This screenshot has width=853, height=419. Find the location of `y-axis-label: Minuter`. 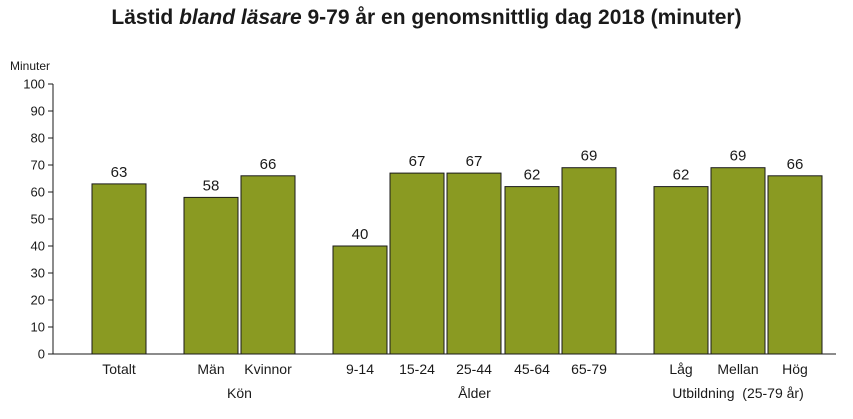

y-axis-label: Minuter is located at coordinates (30, 66).